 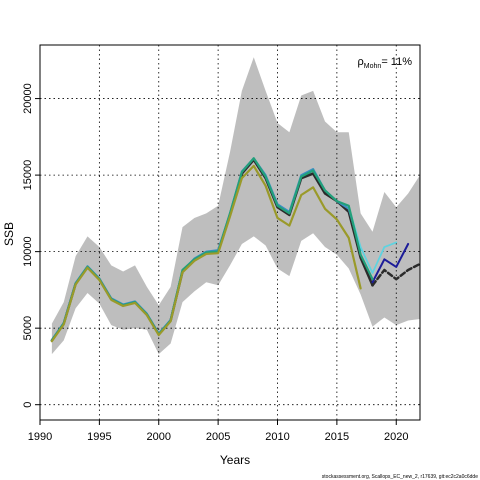 I want to click on y-axis-title: SSB, so click(x=9, y=234).